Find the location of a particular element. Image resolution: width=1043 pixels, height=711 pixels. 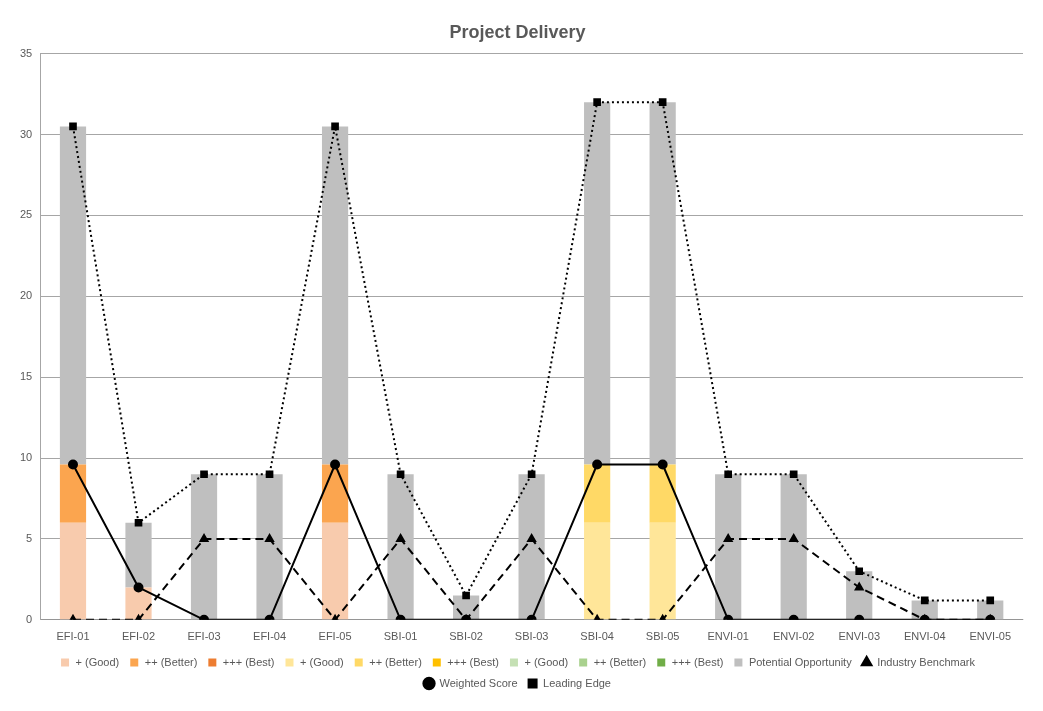

x-tick-label: EFI-03 is located at coordinates (204, 636).